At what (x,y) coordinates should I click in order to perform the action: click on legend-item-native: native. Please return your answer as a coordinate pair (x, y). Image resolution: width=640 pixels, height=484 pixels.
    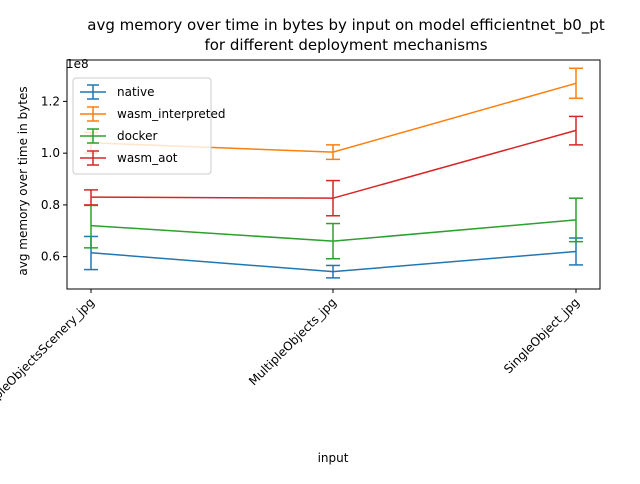
    Looking at the image, I should click on (117, 92).